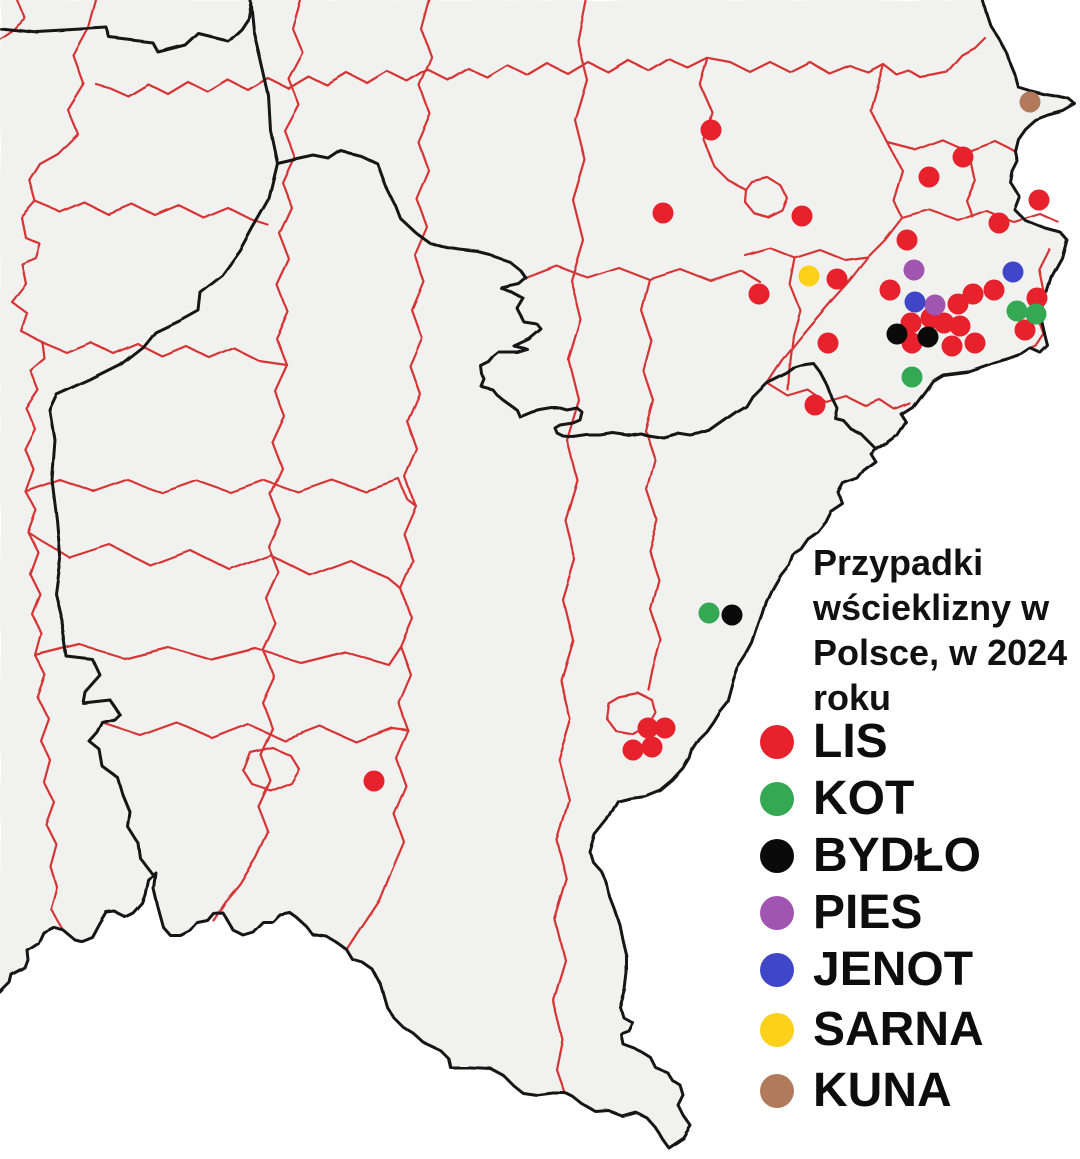  What do you see at coordinates (777, 913) in the screenshot?
I see `legend-swatch-pies` at bounding box center [777, 913].